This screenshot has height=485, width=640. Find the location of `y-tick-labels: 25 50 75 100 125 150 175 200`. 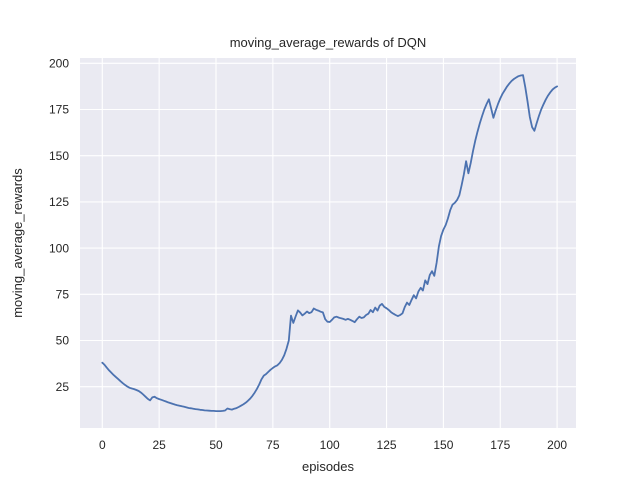

y-tick-labels: 25 50 75 100 125 150 175 200 is located at coordinates (59, 225).